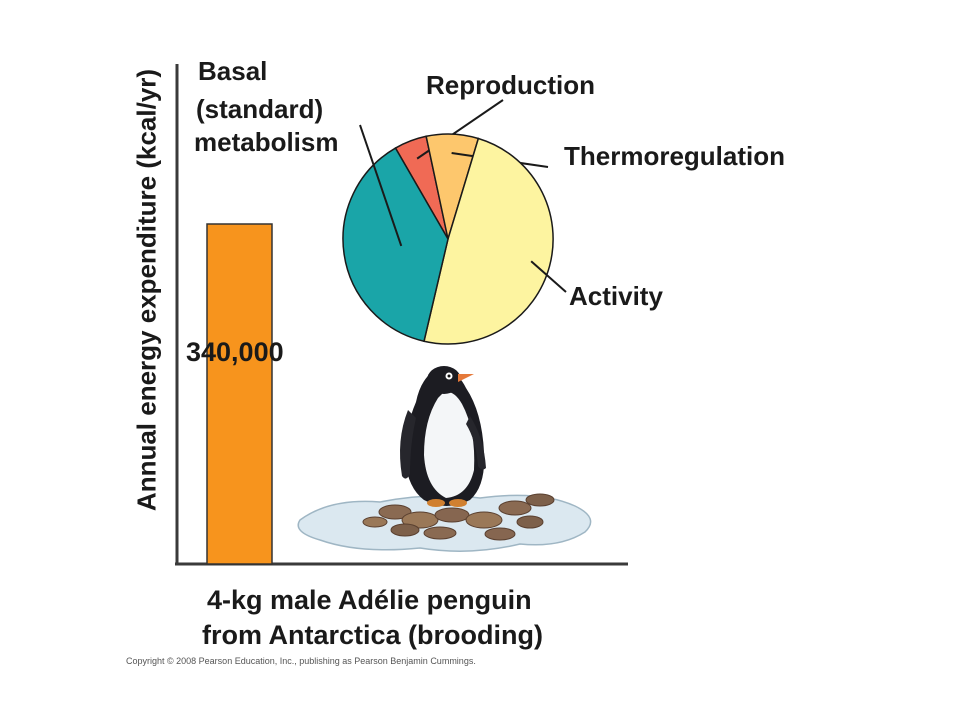 The height and width of the screenshot is (720, 960). I want to click on pie-label-reproduction: Reproduction, so click(510, 85).